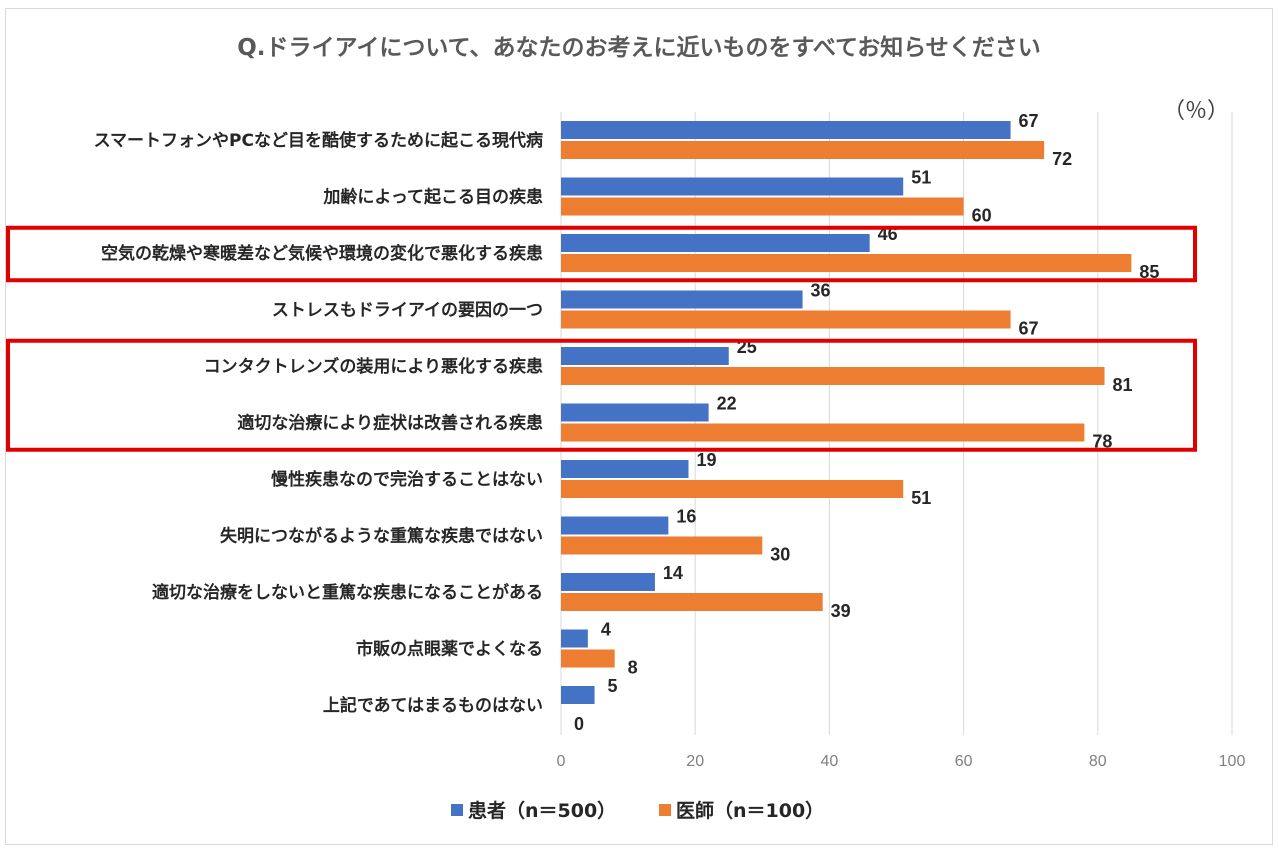 This screenshot has height=852, width=1279. Describe the element at coordinates (637, 810) in the screenshot. I see `legend: 患者（n＝500） 医師（n＝100）` at that location.